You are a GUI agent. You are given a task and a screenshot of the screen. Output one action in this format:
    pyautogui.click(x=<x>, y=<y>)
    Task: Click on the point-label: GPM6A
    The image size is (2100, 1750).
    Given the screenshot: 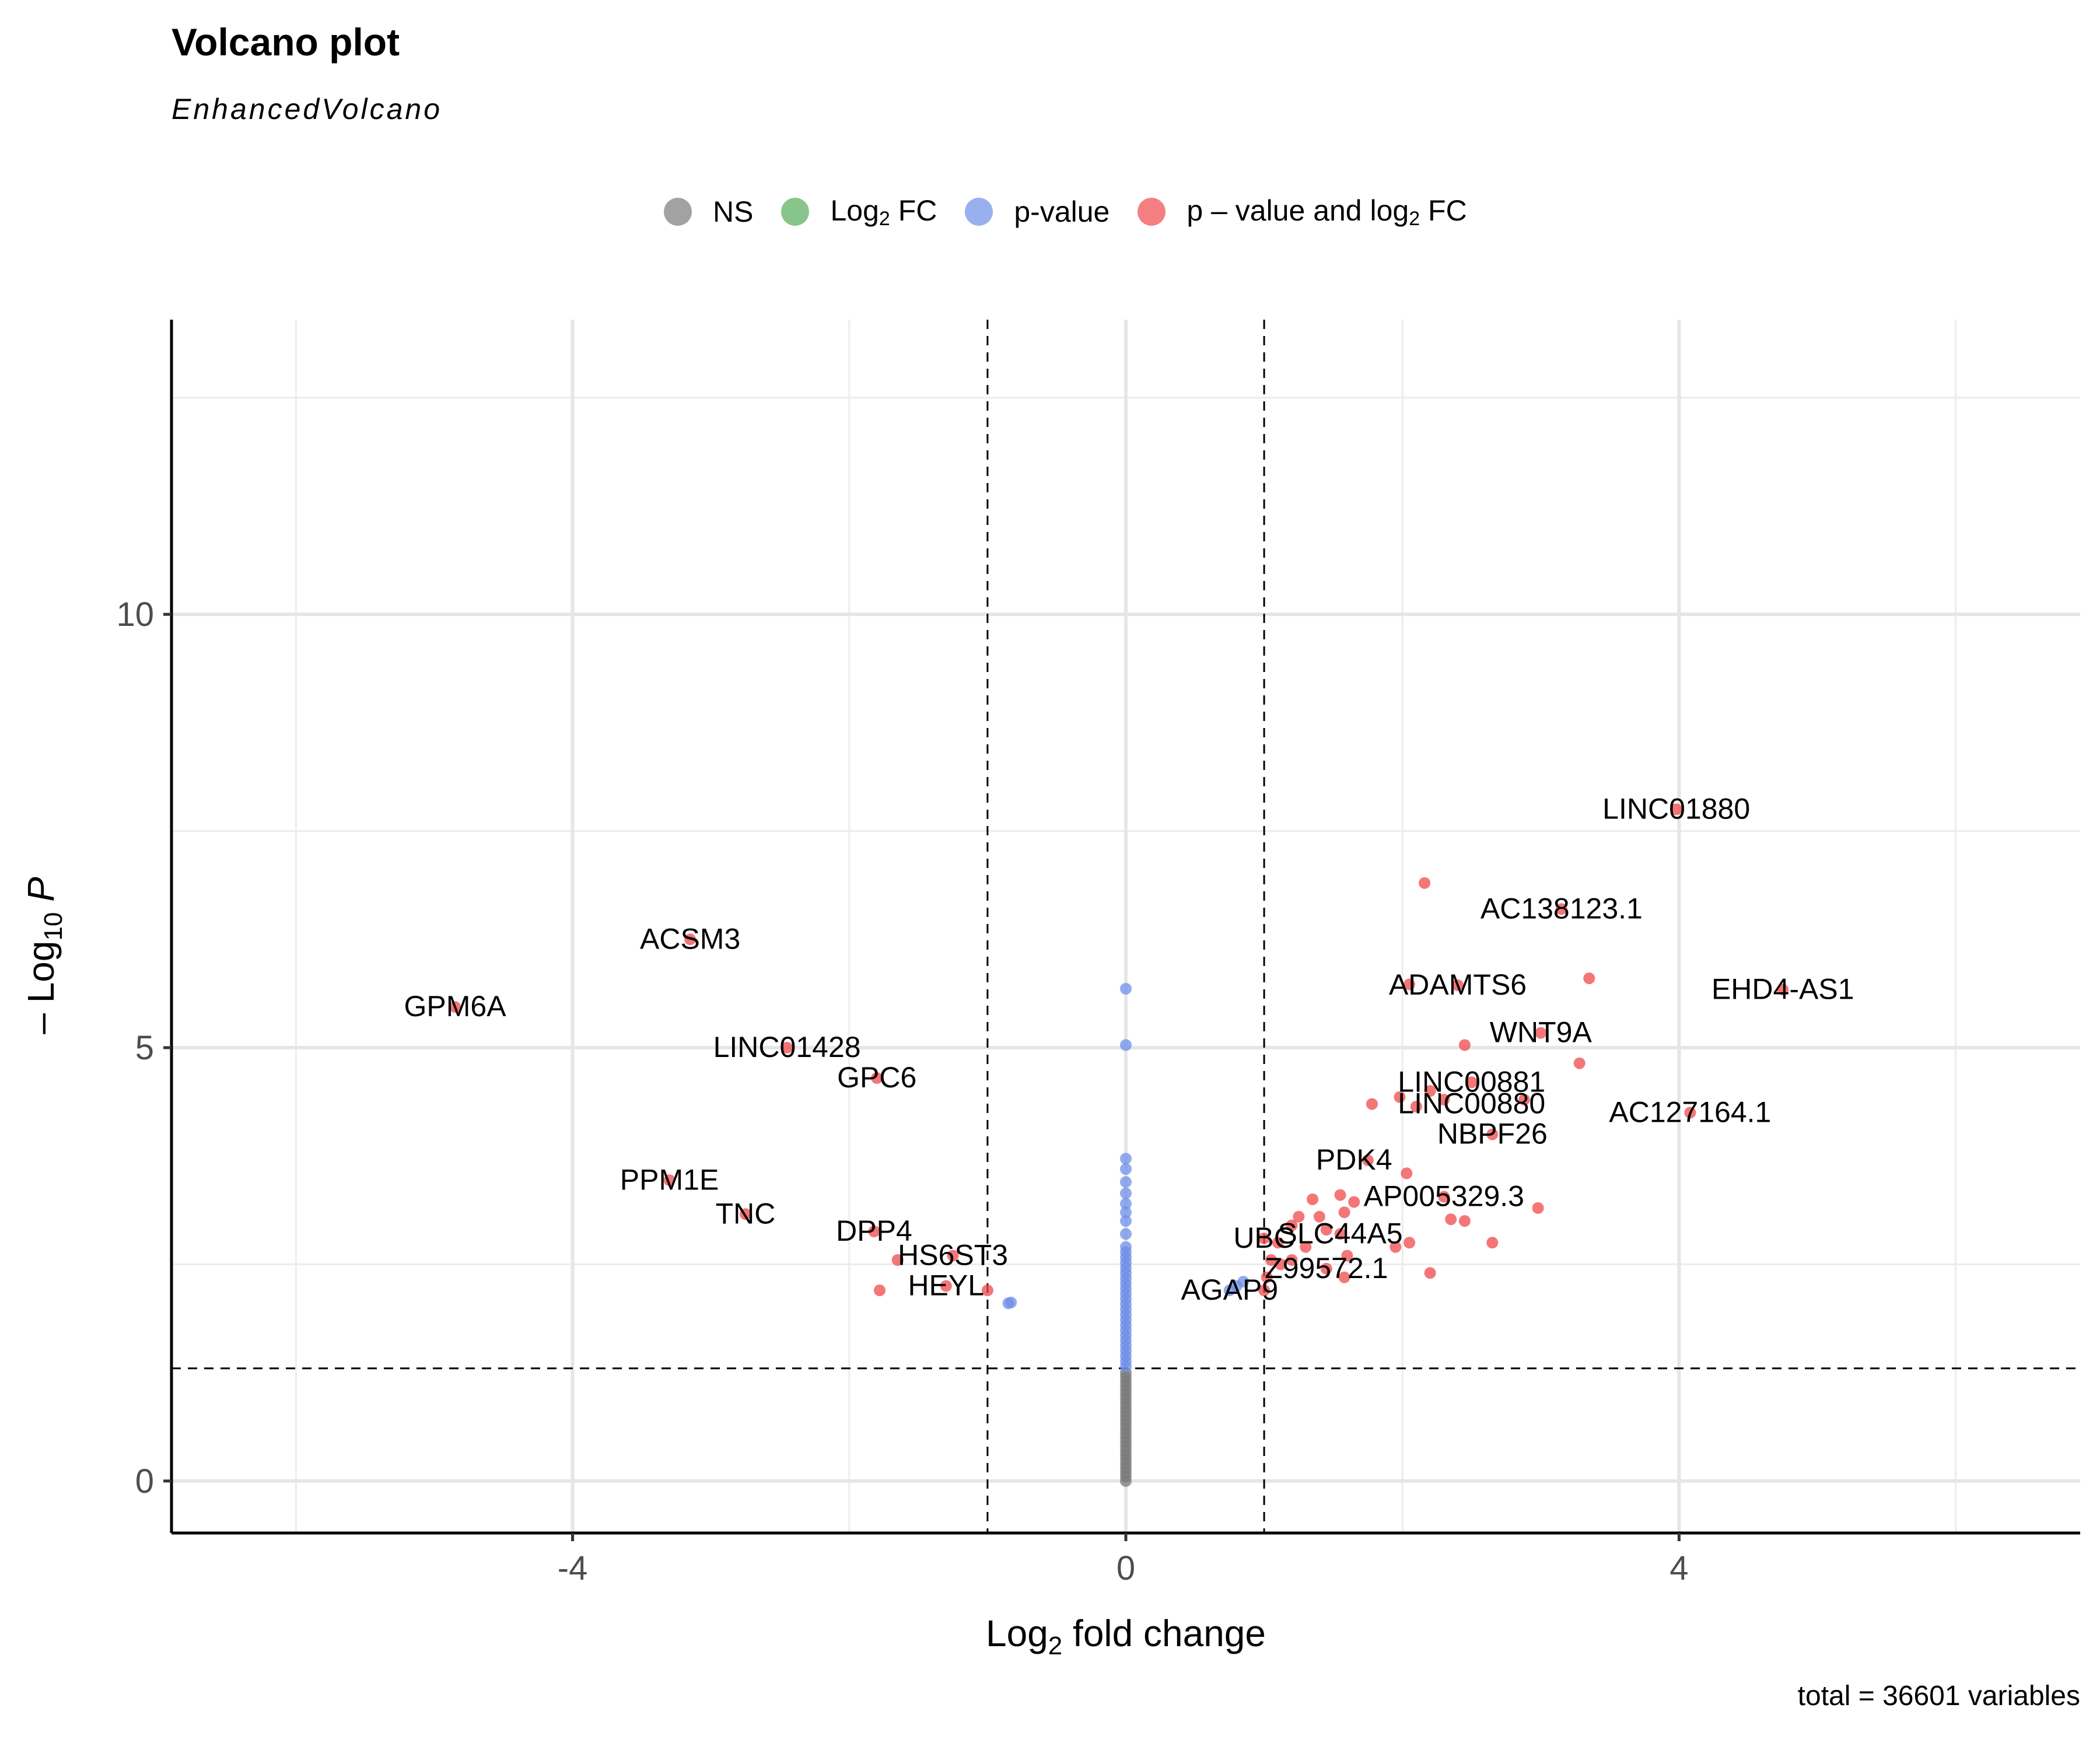 What is the action you would take?
    pyautogui.click(x=455, y=1006)
    